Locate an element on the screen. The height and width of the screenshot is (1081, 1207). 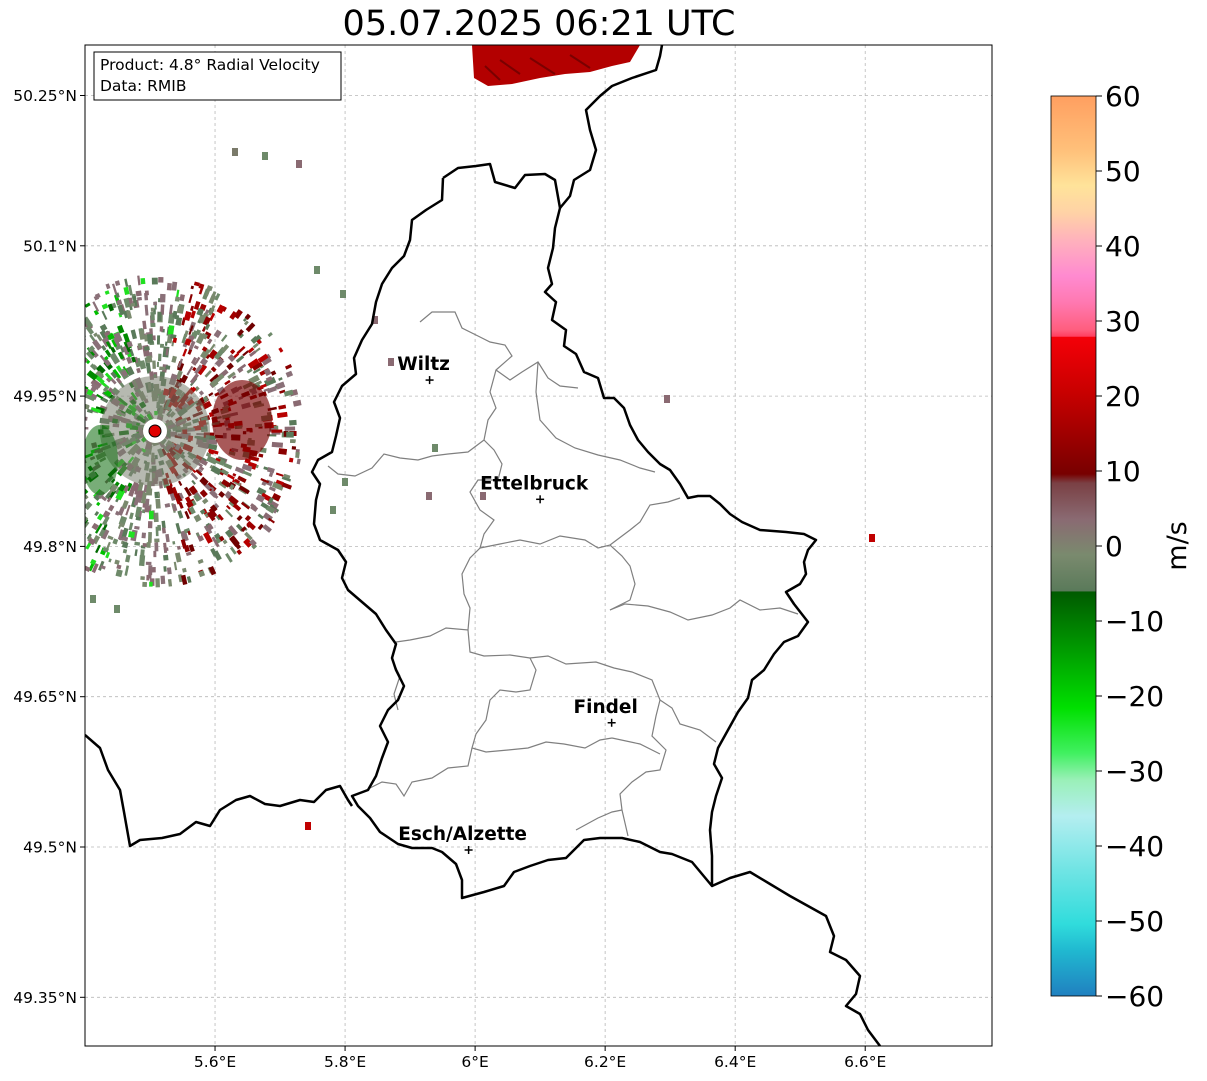
colorbar-tick-label: −50 is located at coordinates (1134, 921).